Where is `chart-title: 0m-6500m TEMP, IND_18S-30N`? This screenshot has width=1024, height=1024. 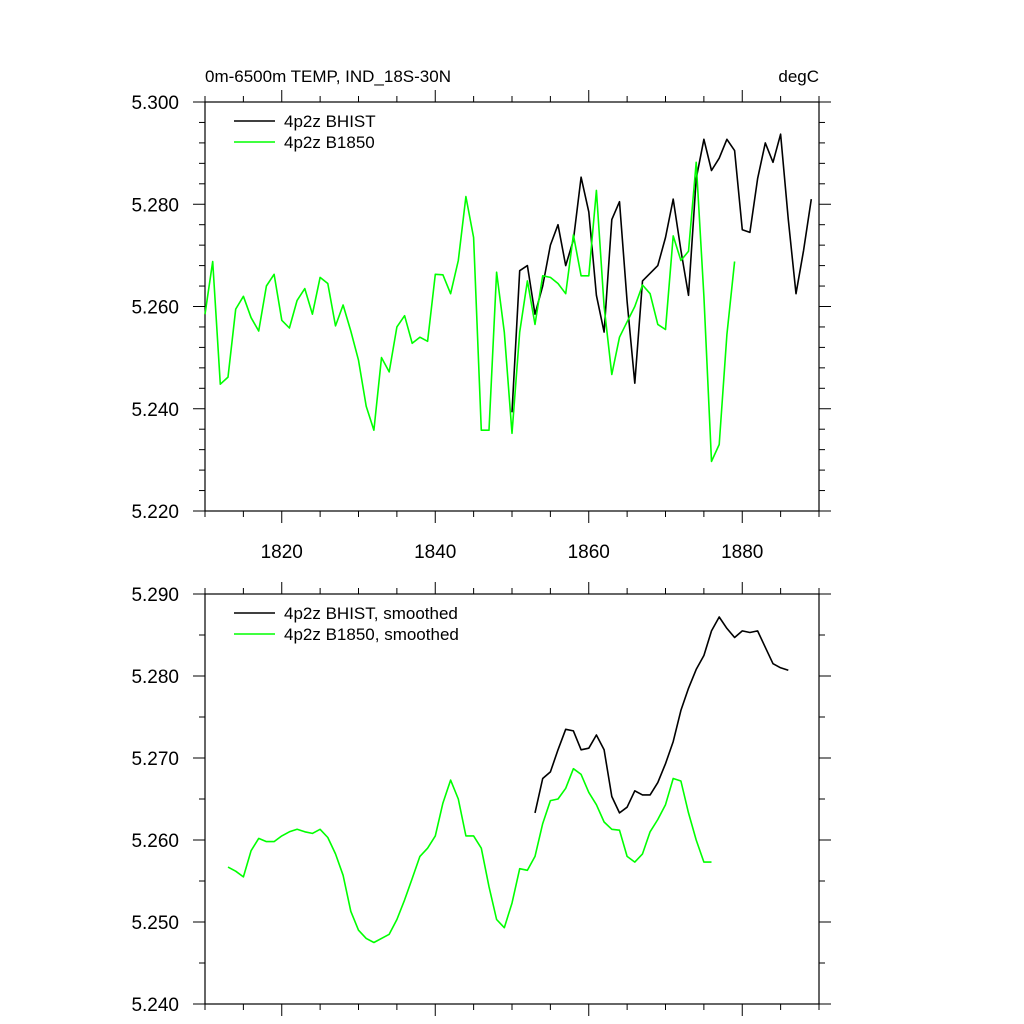
chart-title: 0m-6500m TEMP, IND_18S-30N is located at coordinates (328, 76).